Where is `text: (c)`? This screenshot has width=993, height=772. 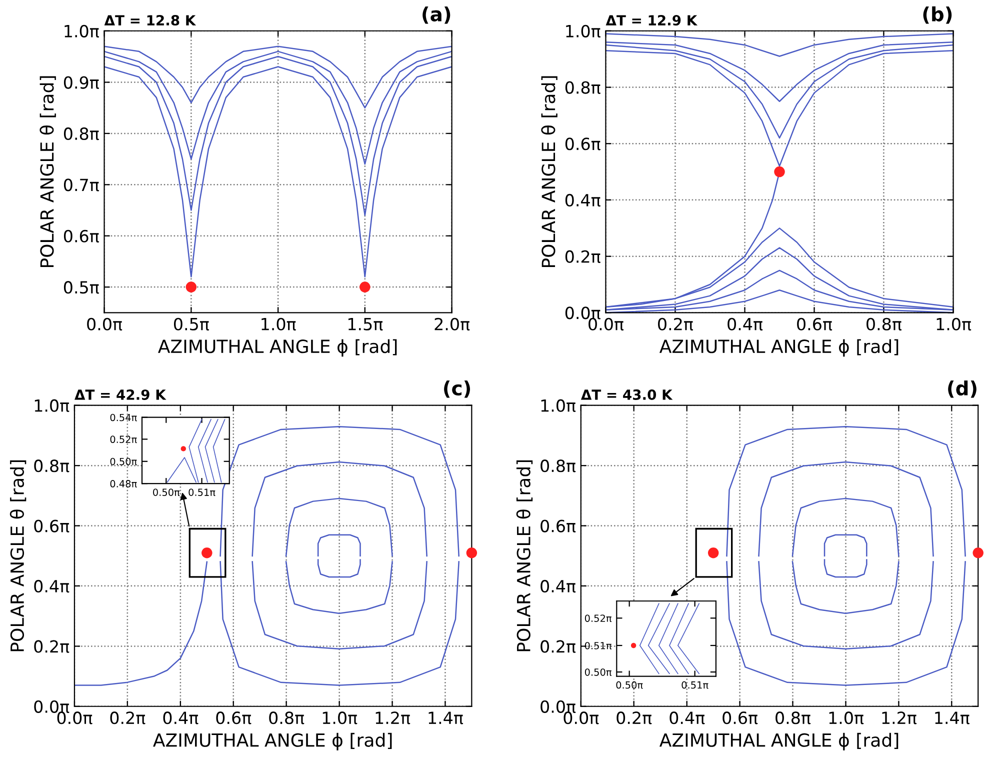 text: (c) is located at coordinates (457, 389).